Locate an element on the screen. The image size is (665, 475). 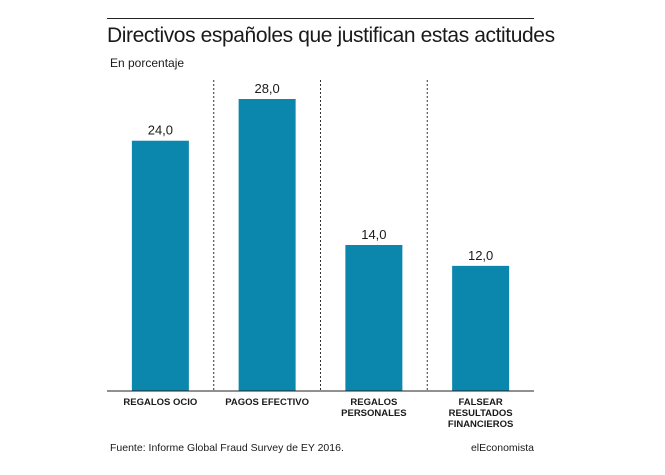
category-label: FALSEAR is located at coordinates (480, 402).